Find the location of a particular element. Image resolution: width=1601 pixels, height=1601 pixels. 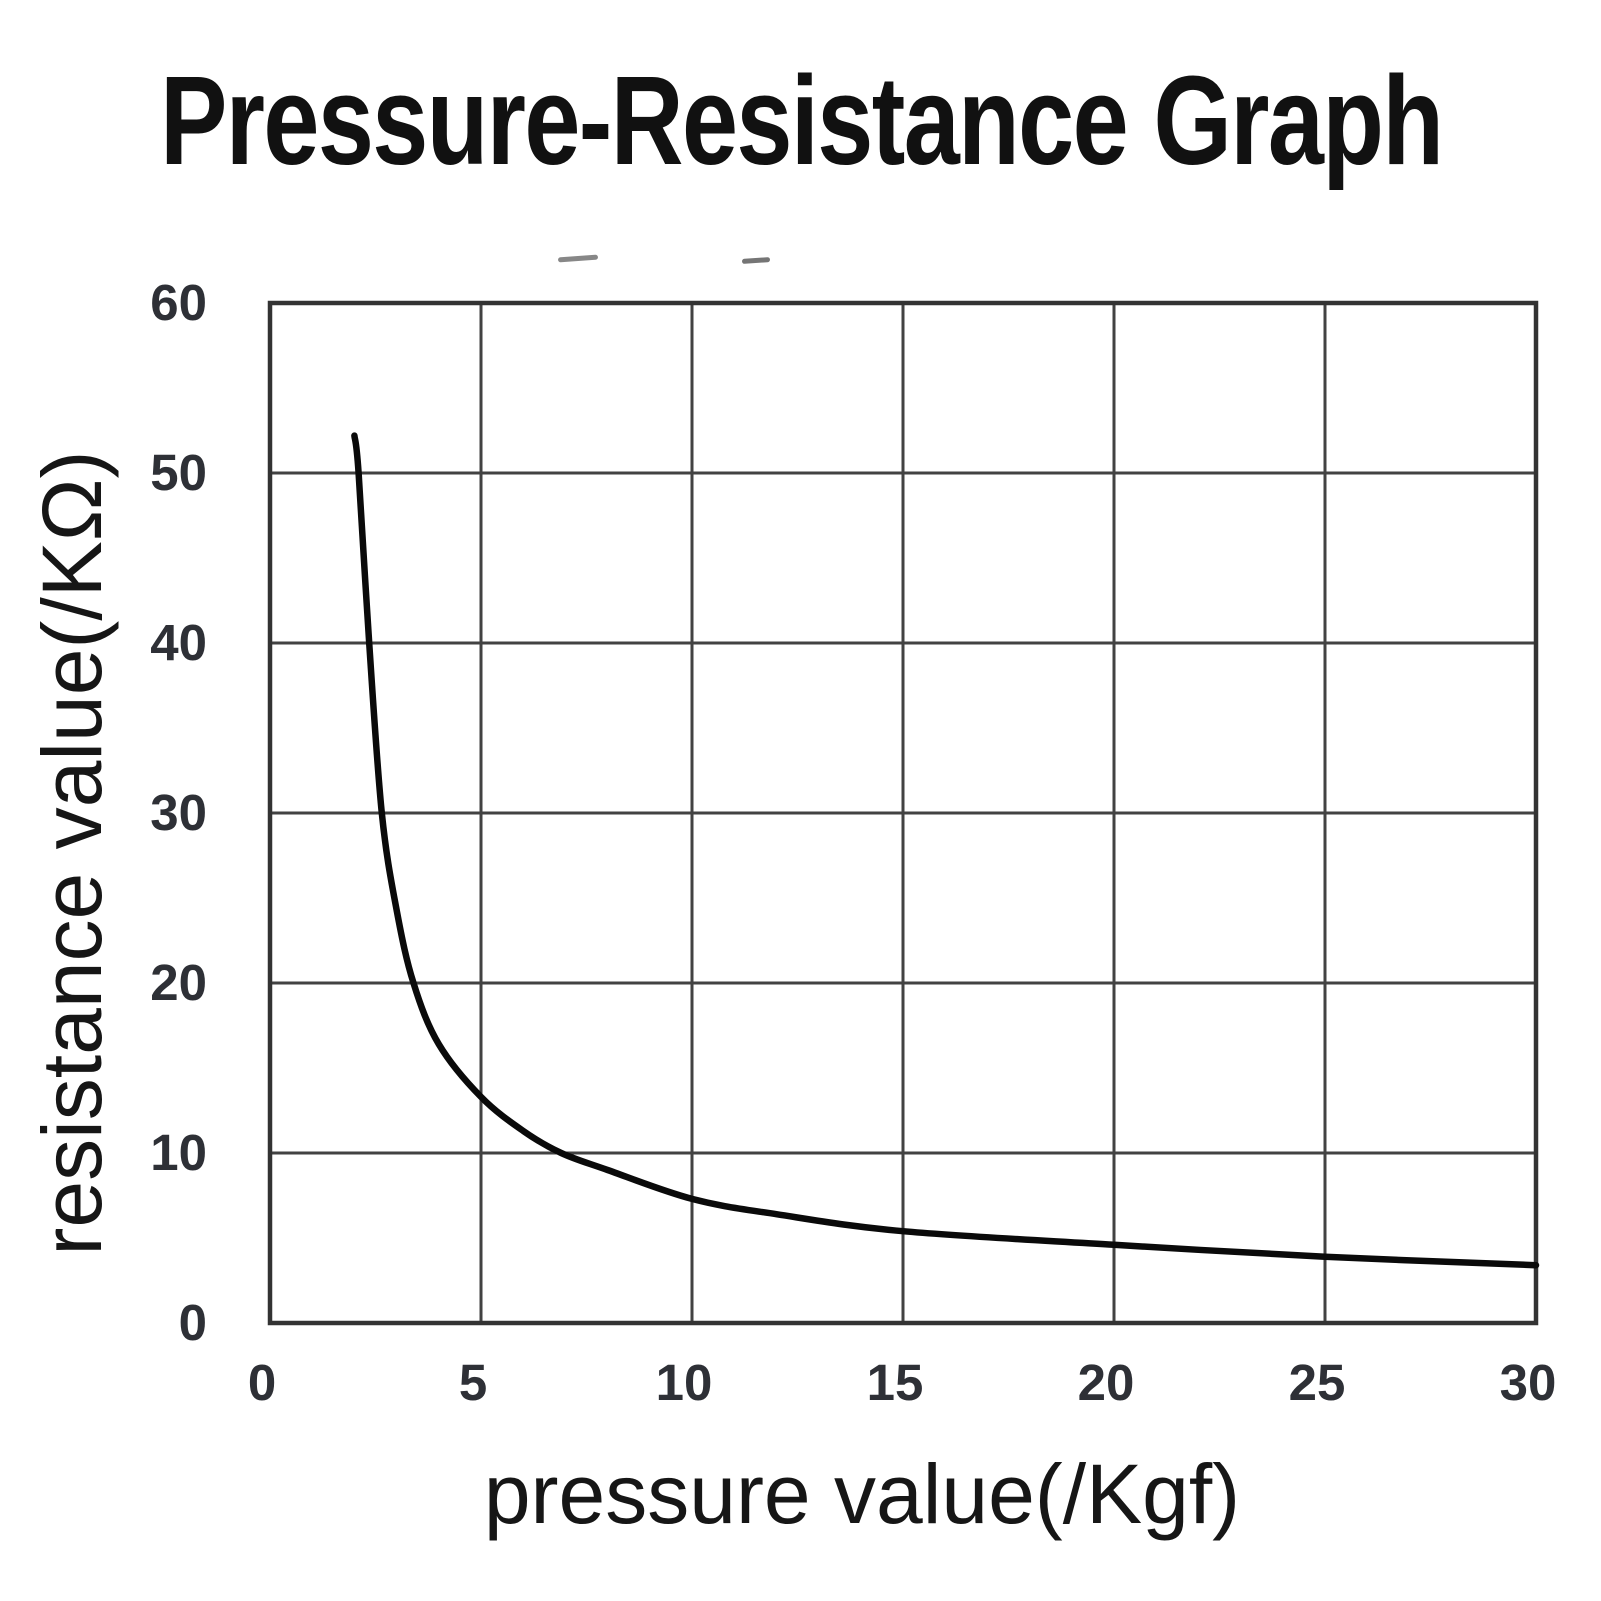

y-tick-label: 60 is located at coordinates (178, 302).